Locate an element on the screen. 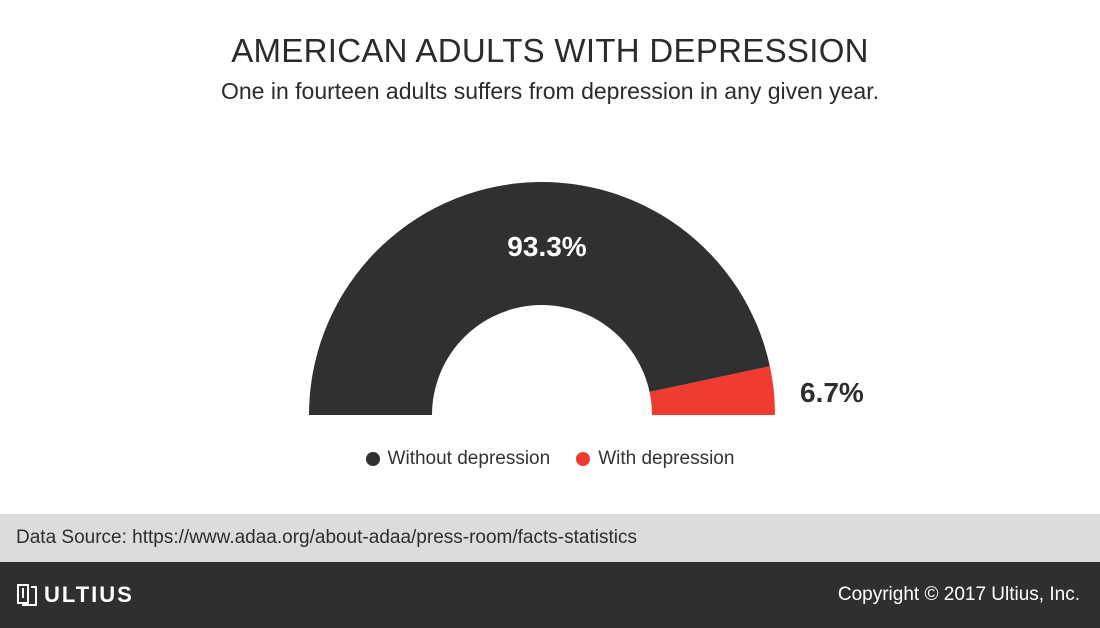  slice-with-depression is located at coordinates (712, 390).